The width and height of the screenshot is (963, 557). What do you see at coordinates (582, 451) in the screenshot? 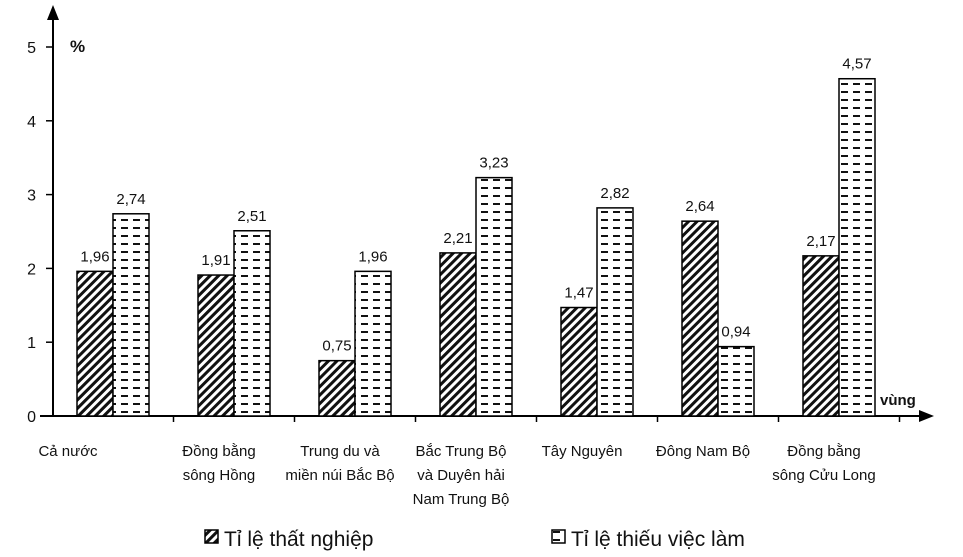
I see `category-label: Tây Nguyên` at bounding box center [582, 451].